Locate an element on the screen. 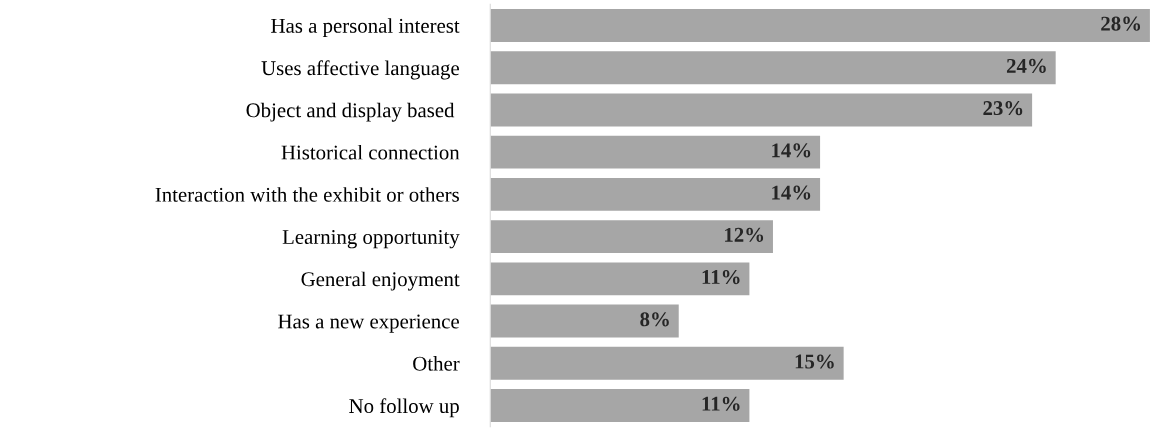  data-label: 12% is located at coordinates (744, 234).